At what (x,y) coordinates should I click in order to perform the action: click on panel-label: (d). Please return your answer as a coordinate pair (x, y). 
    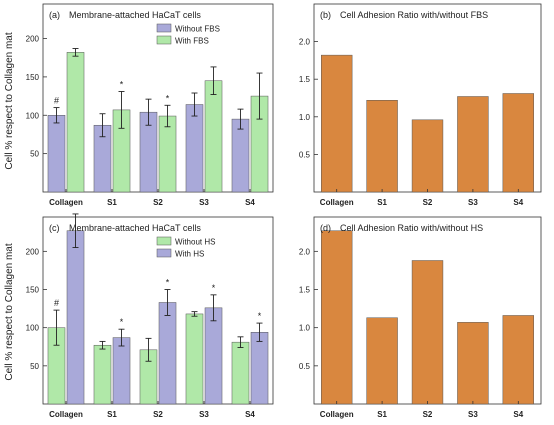
    Looking at the image, I should click on (325, 228).